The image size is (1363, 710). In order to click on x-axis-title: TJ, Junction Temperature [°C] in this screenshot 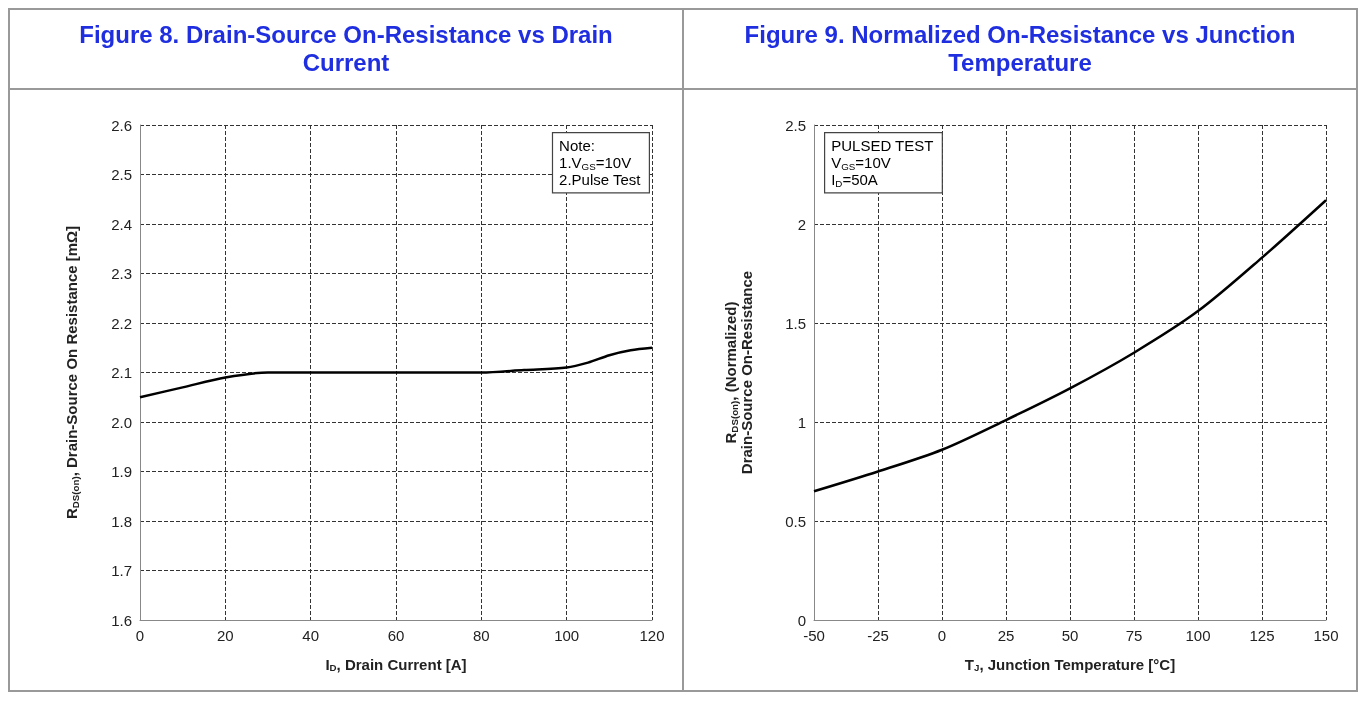, I will do `click(1070, 664)`.